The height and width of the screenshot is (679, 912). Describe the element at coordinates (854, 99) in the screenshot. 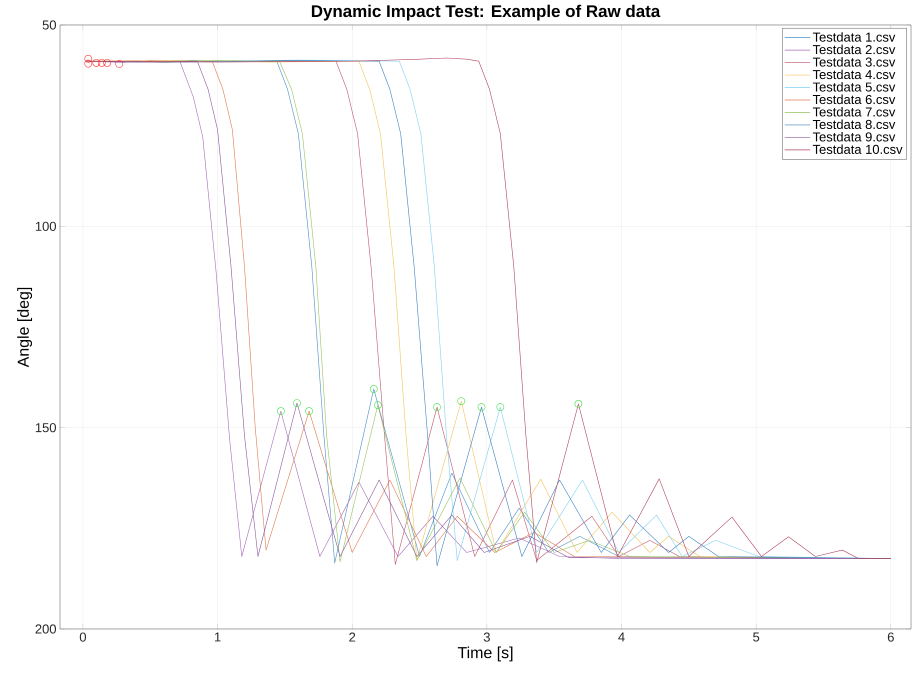

I see `legend-label: Testdata 6.csv` at that location.